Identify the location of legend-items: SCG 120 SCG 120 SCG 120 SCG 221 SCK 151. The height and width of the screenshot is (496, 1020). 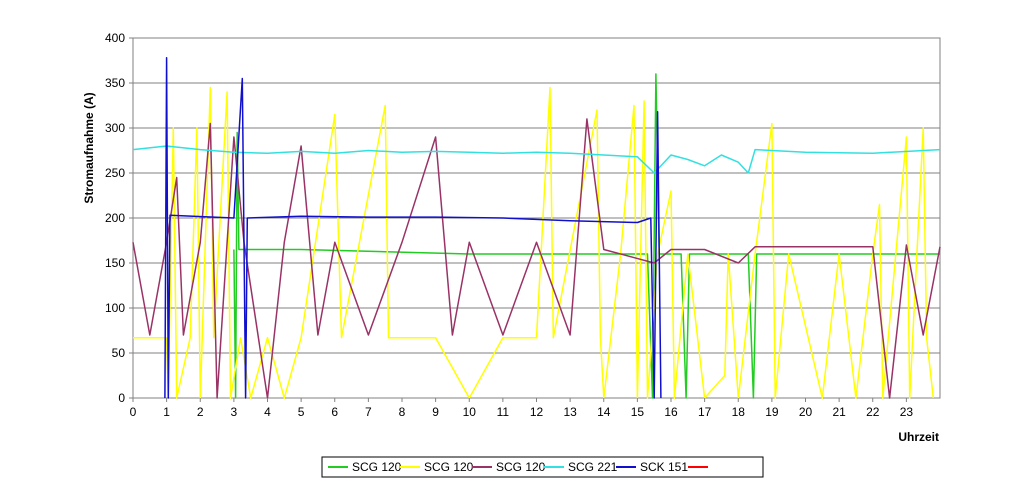
(518, 467).